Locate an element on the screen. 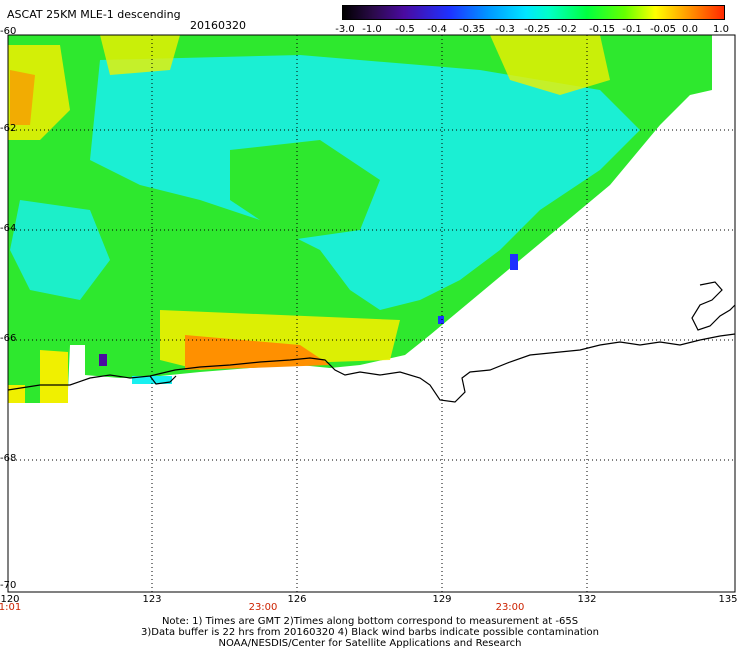 The height and width of the screenshot is (650, 740). colorbar-label: -0.25 is located at coordinates (537, 29).